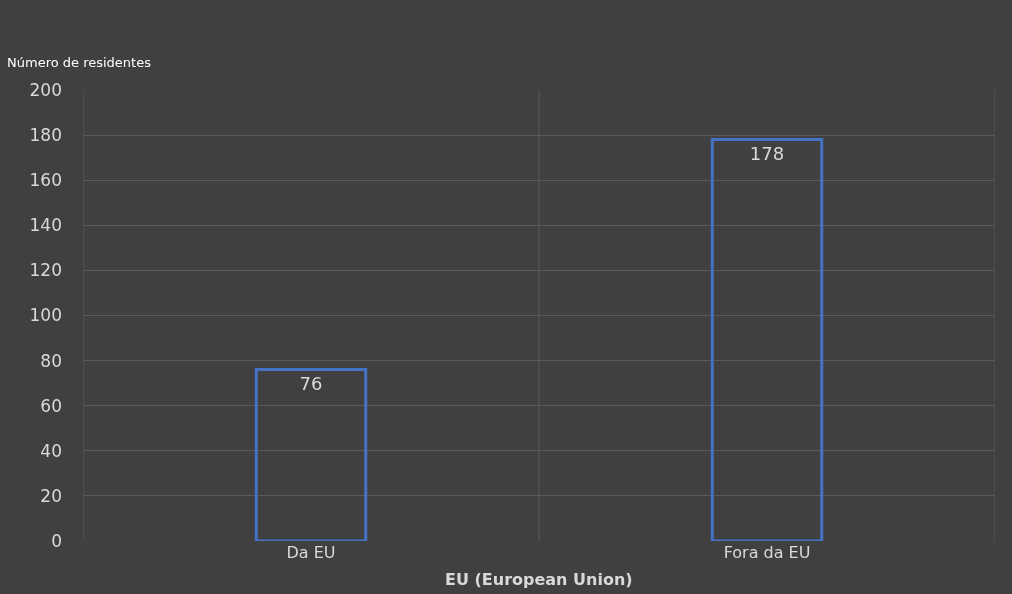 This screenshot has width=1012, height=594. Describe the element at coordinates (56, 540) in the screenshot. I see `y-tick-label: 0` at that location.